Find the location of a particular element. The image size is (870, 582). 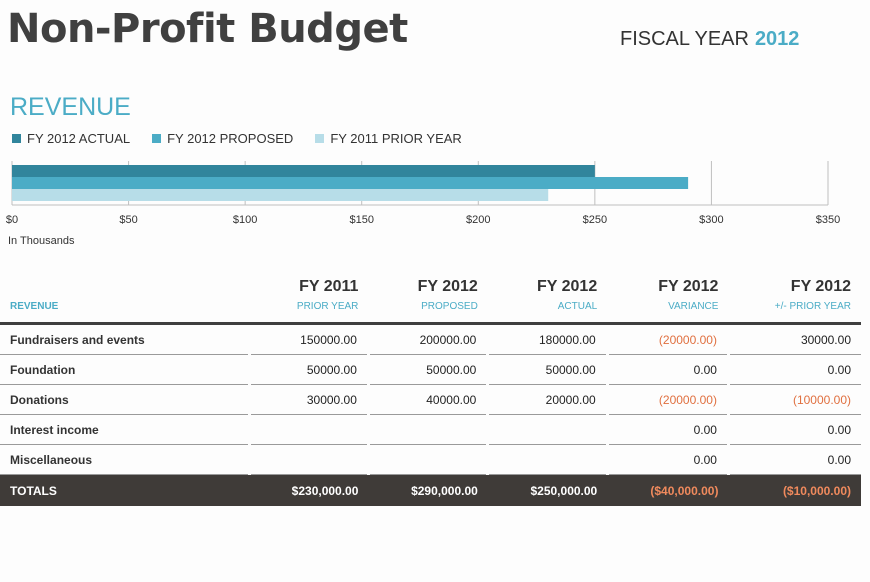

totals-cell: $250,000.00 is located at coordinates (547, 490).